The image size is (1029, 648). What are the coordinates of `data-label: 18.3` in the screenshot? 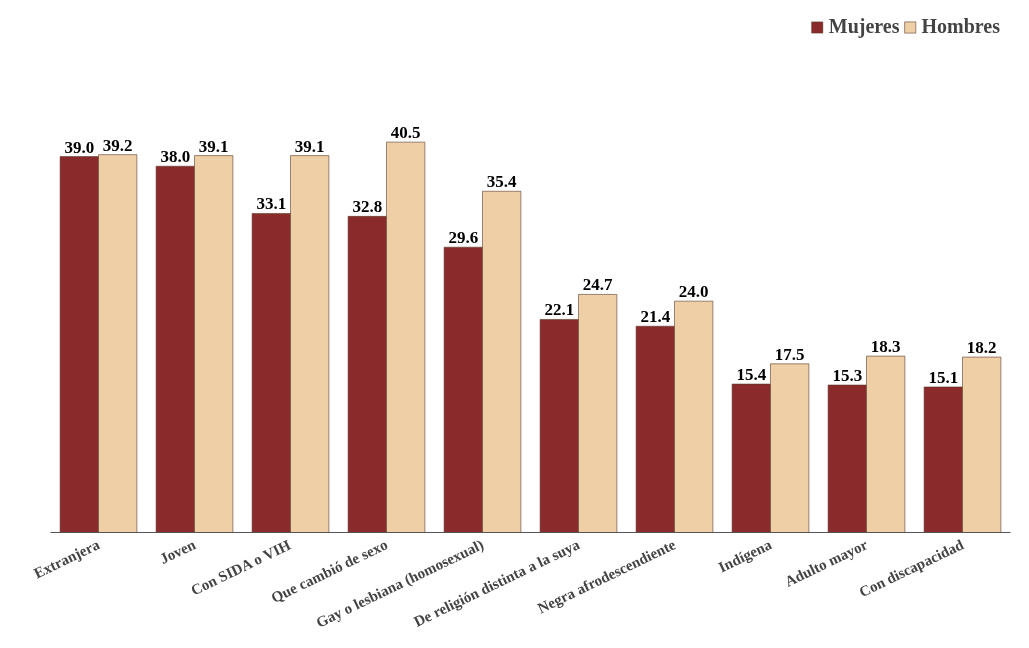 It's located at (885, 347).